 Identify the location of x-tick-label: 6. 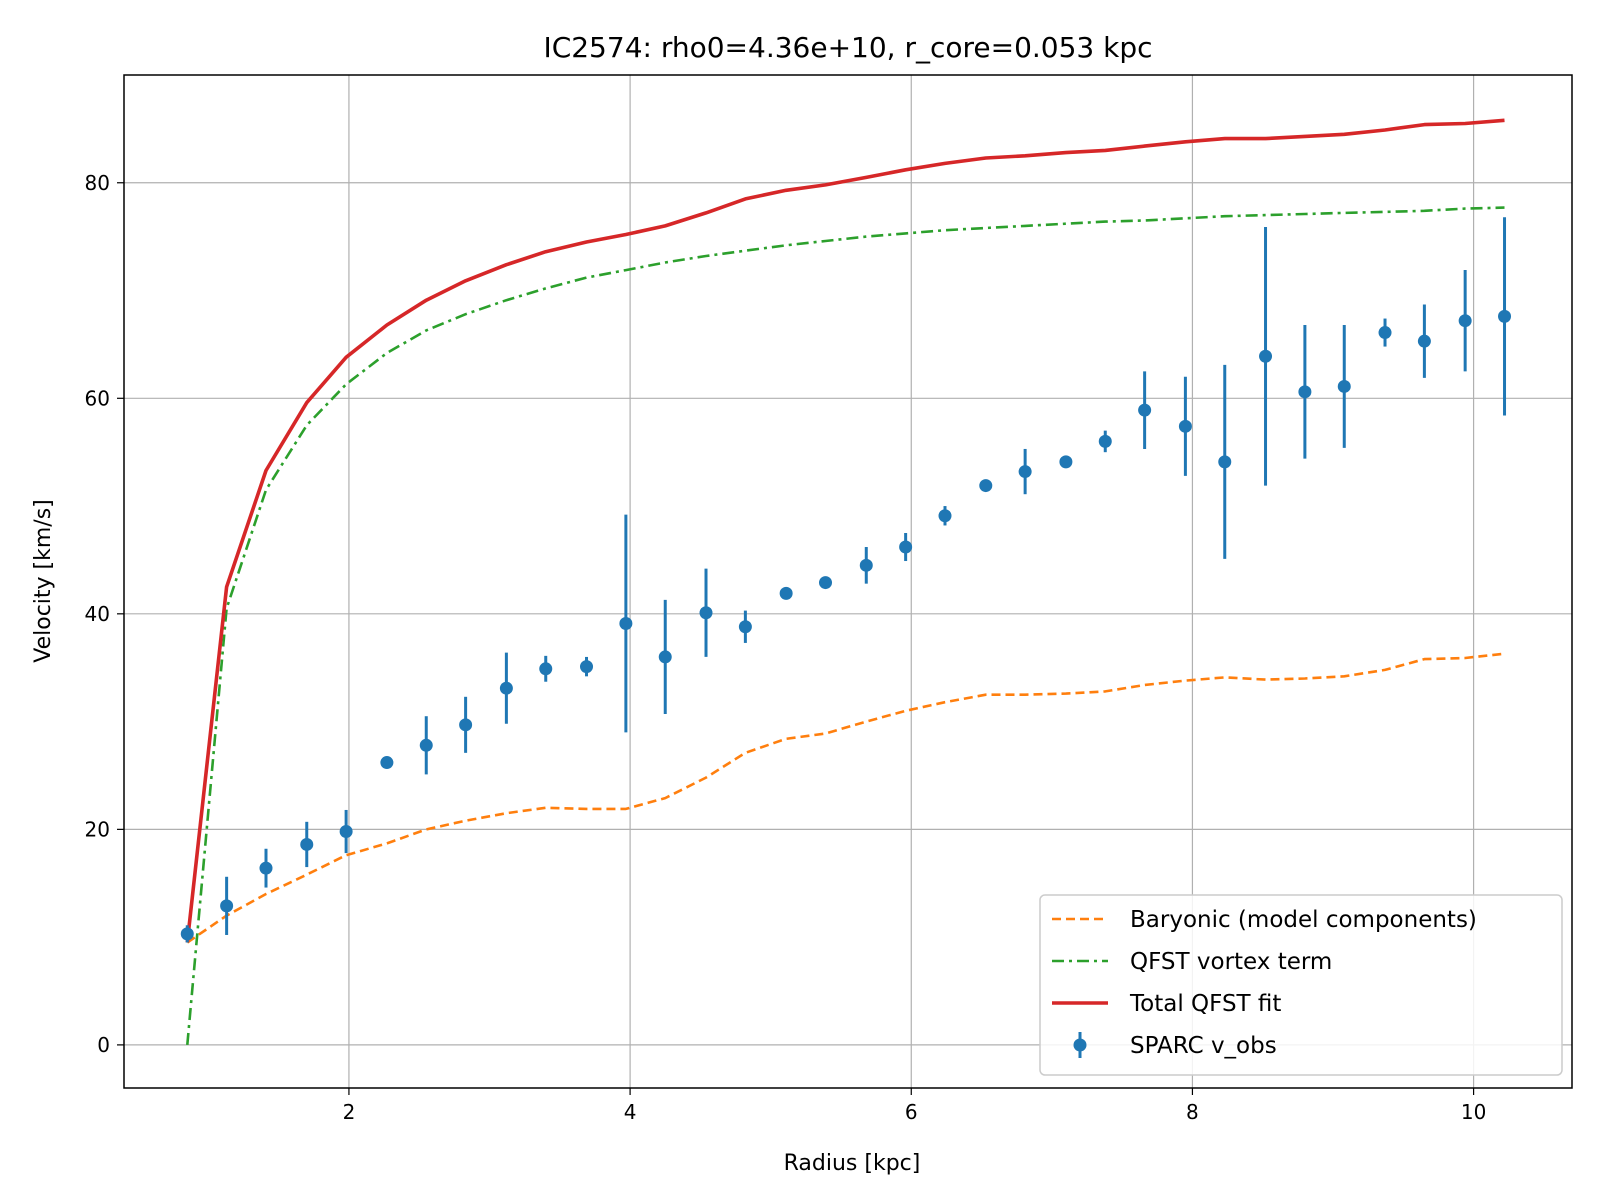
(911, 1112).